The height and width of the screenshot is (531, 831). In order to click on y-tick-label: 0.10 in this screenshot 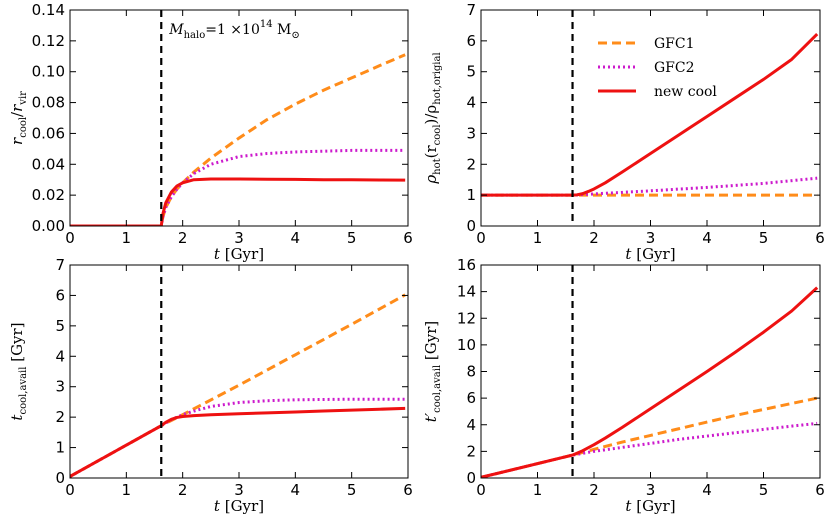, I will do `click(48, 72)`.